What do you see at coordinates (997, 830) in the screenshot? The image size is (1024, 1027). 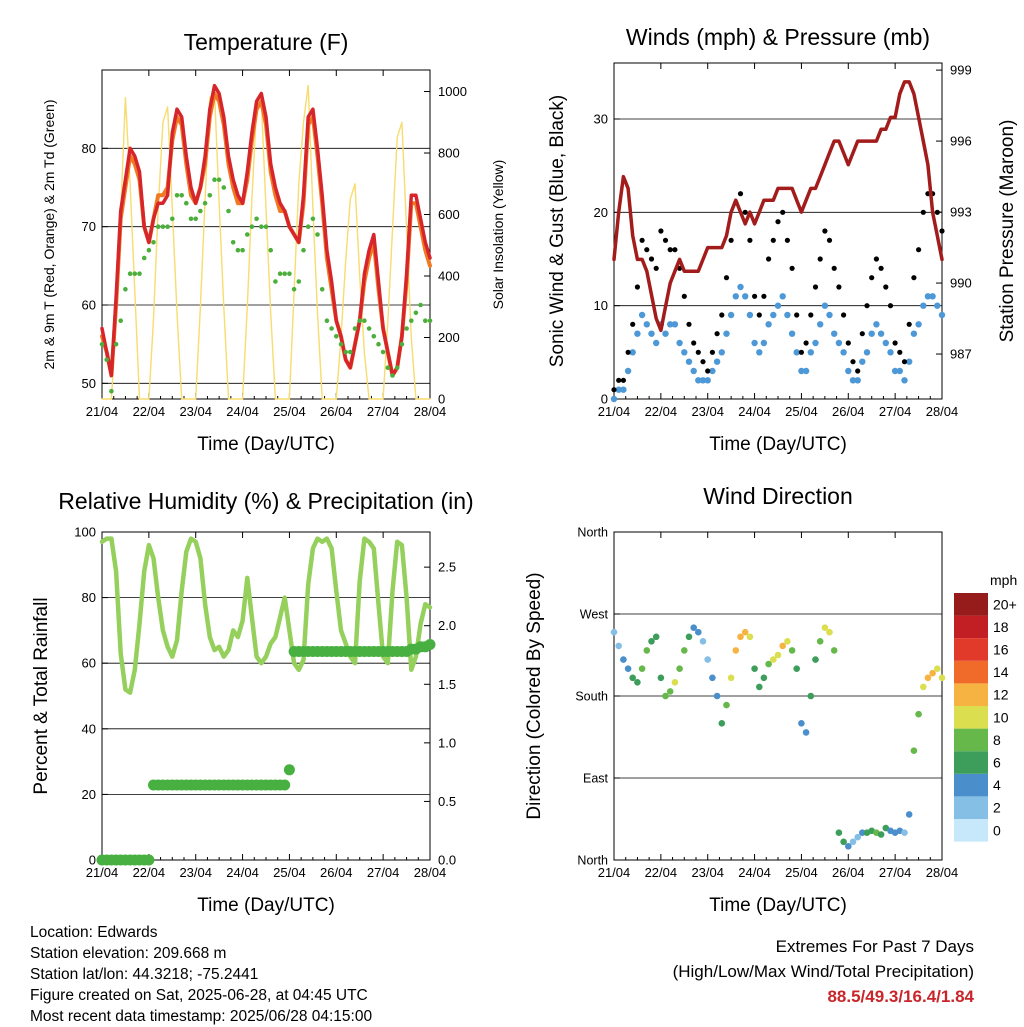 I see `legend-label: 0` at bounding box center [997, 830].